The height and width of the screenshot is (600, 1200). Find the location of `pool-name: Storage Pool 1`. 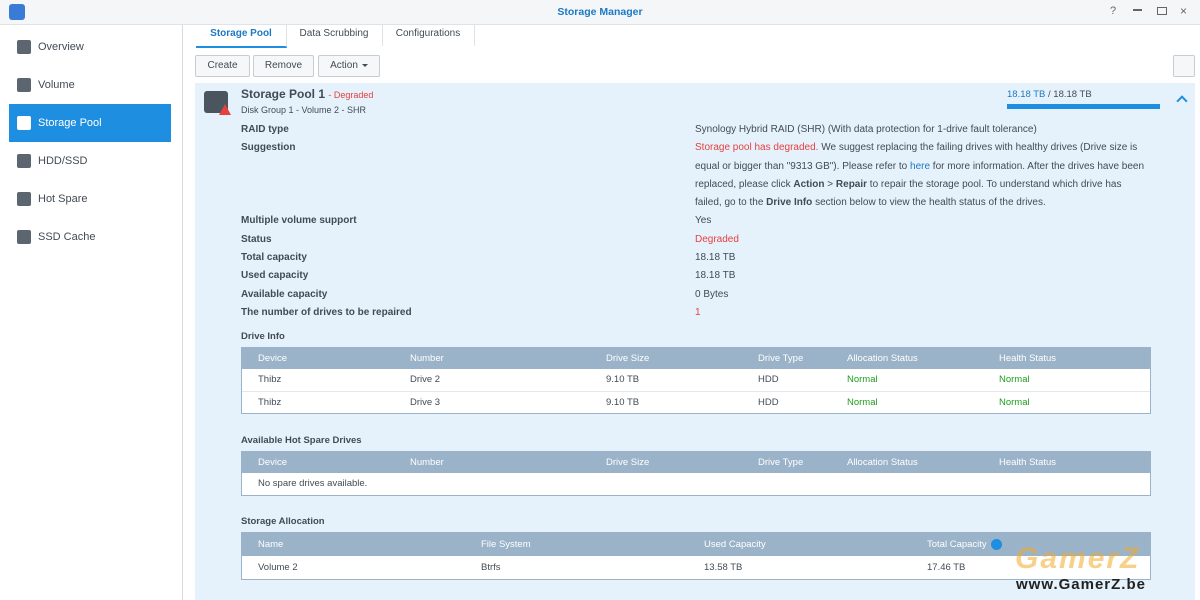

pool-name: Storage Pool 1 is located at coordinates (283, 94).